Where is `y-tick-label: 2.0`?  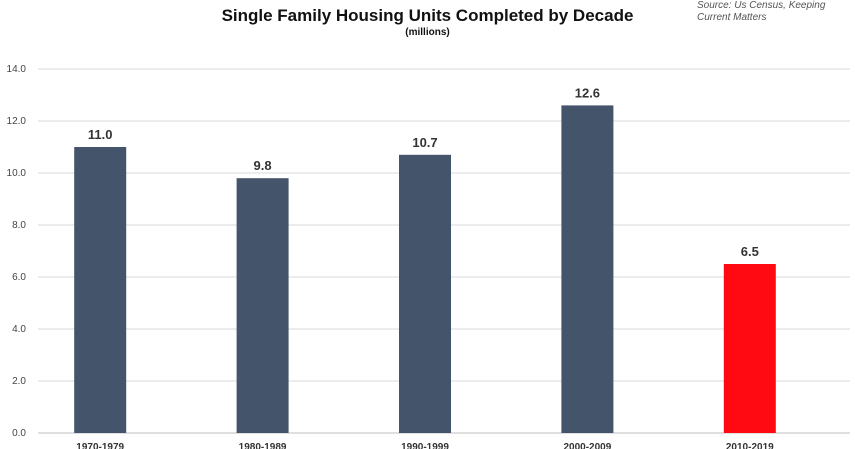 y-tick-label: 2.0 is located at coordinates (19, 381).